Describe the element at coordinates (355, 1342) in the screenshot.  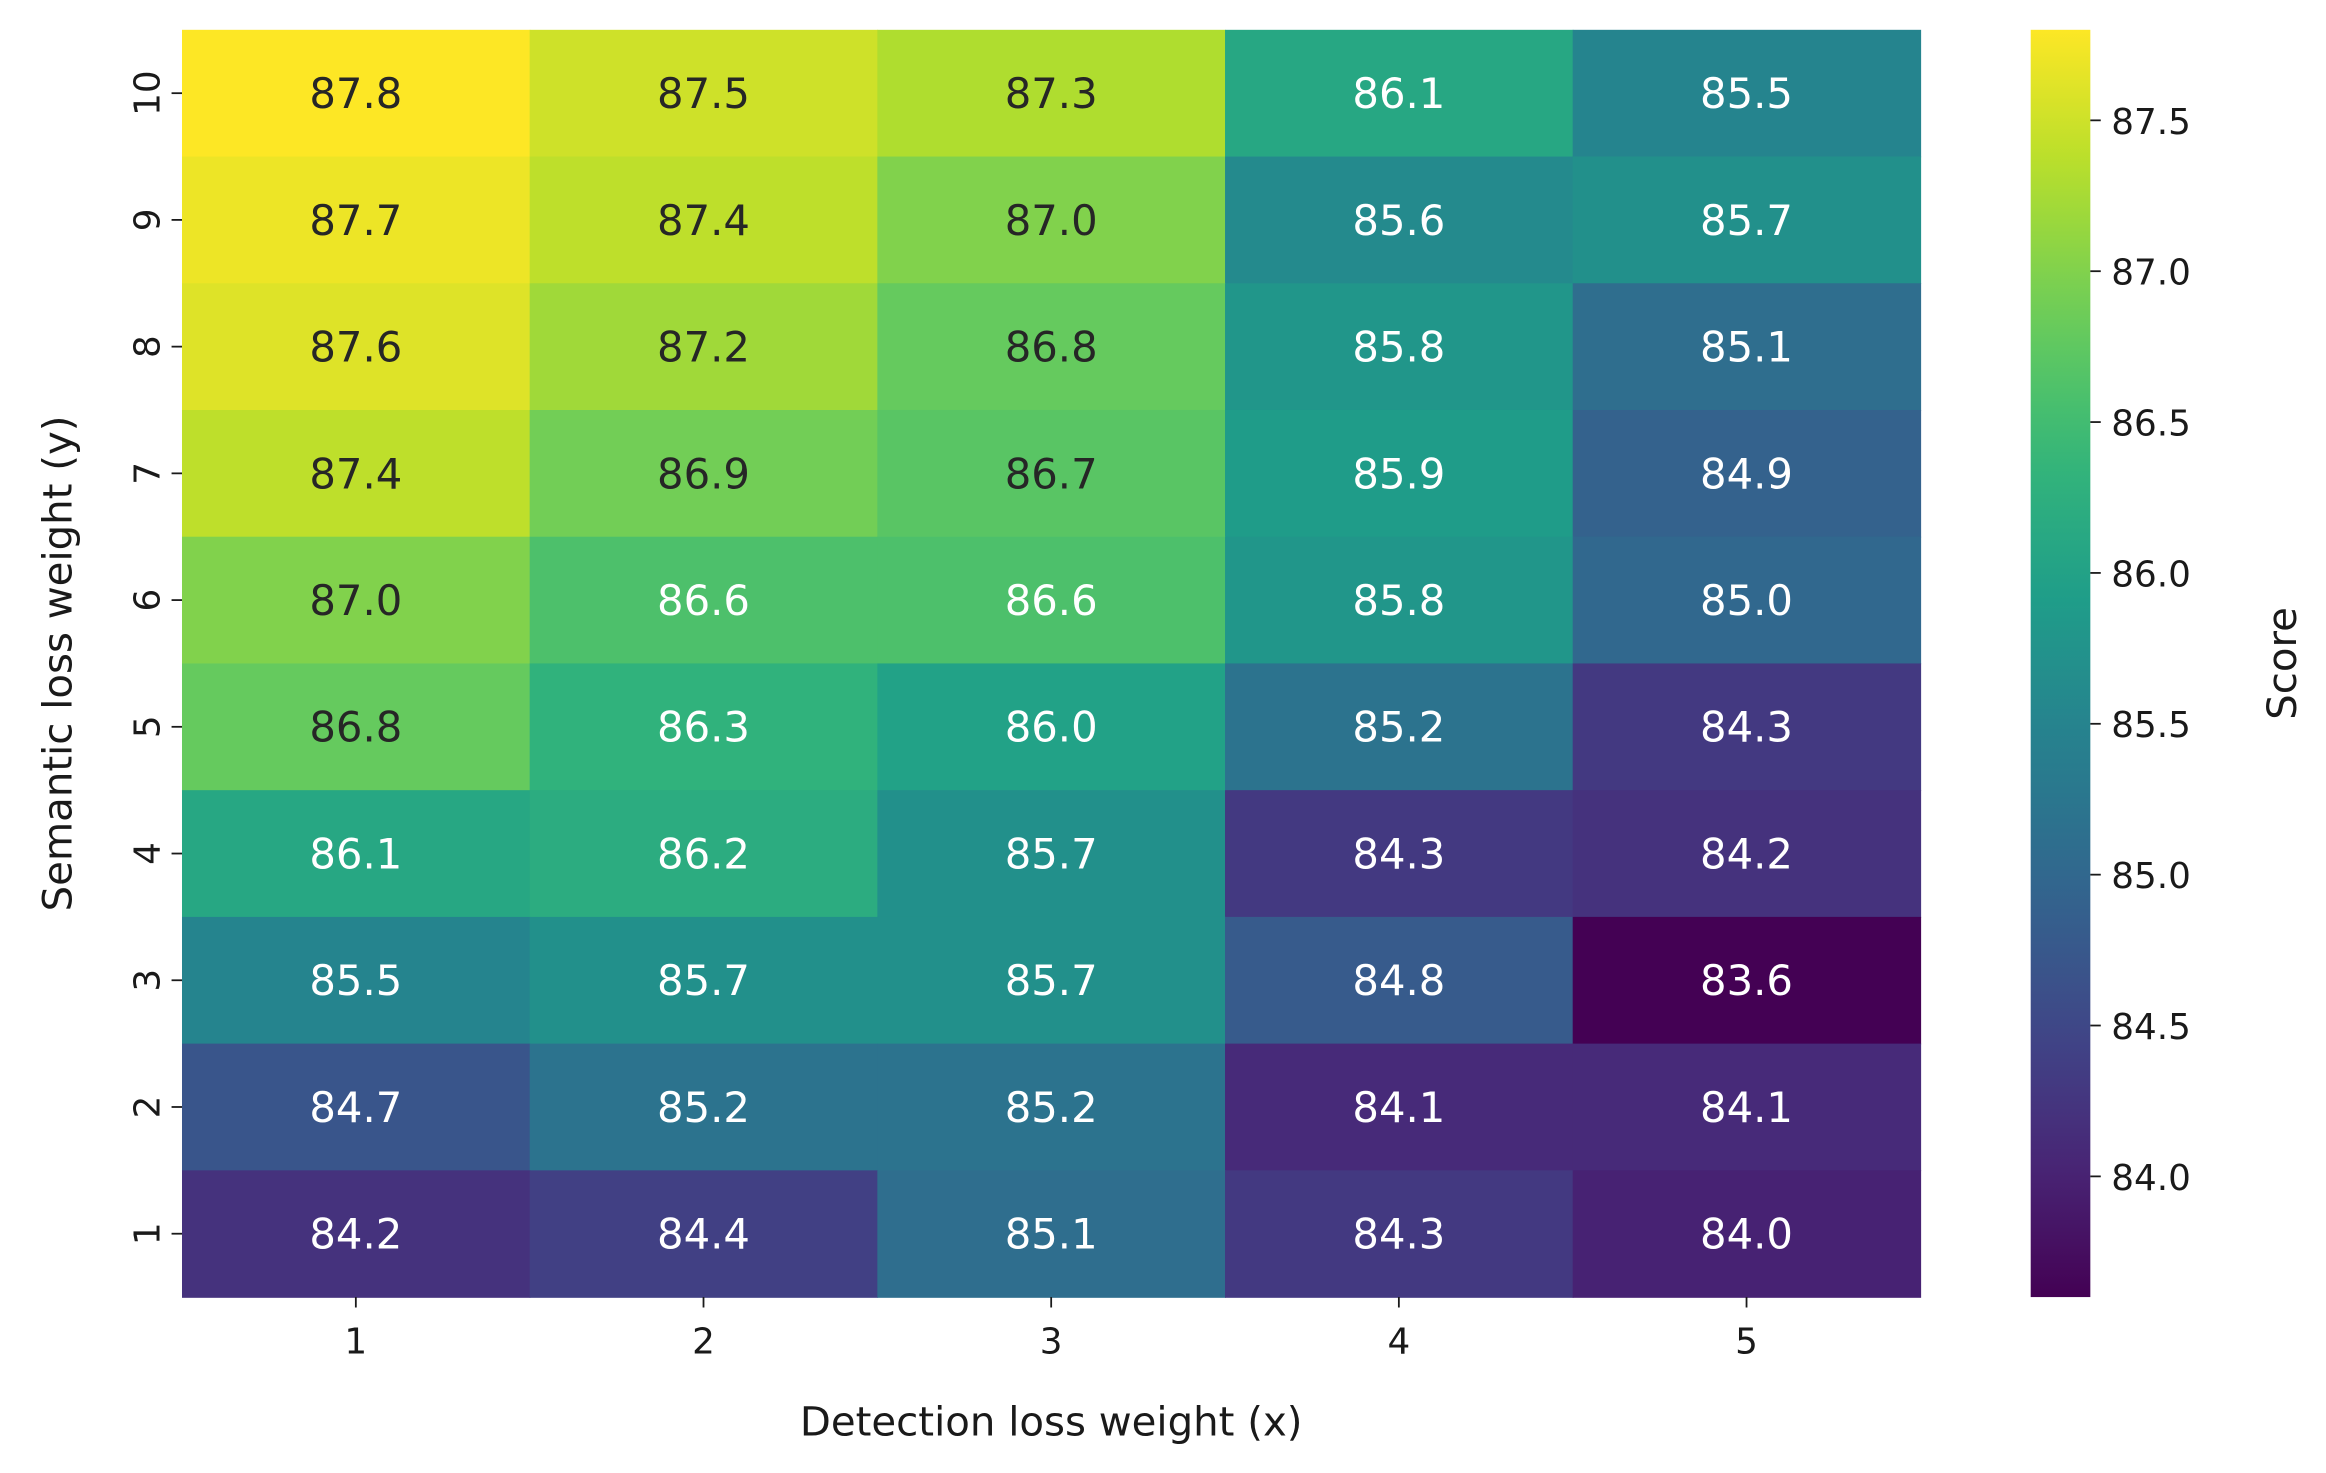
I see `x-tick-label: 1` at that location.